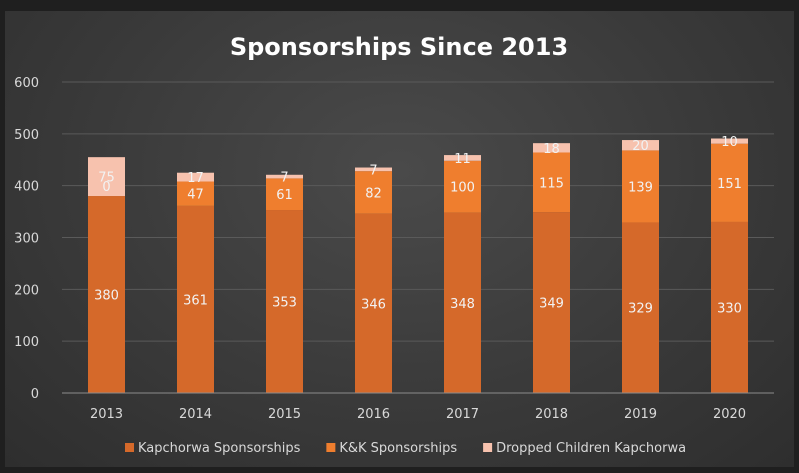 The width and height of the screenshot is (799, 473). What do you see at coordinates (398, 448) in the screenshot?
I see `legend-label: K&K Sponsorships` at bounding box center [398, 448].